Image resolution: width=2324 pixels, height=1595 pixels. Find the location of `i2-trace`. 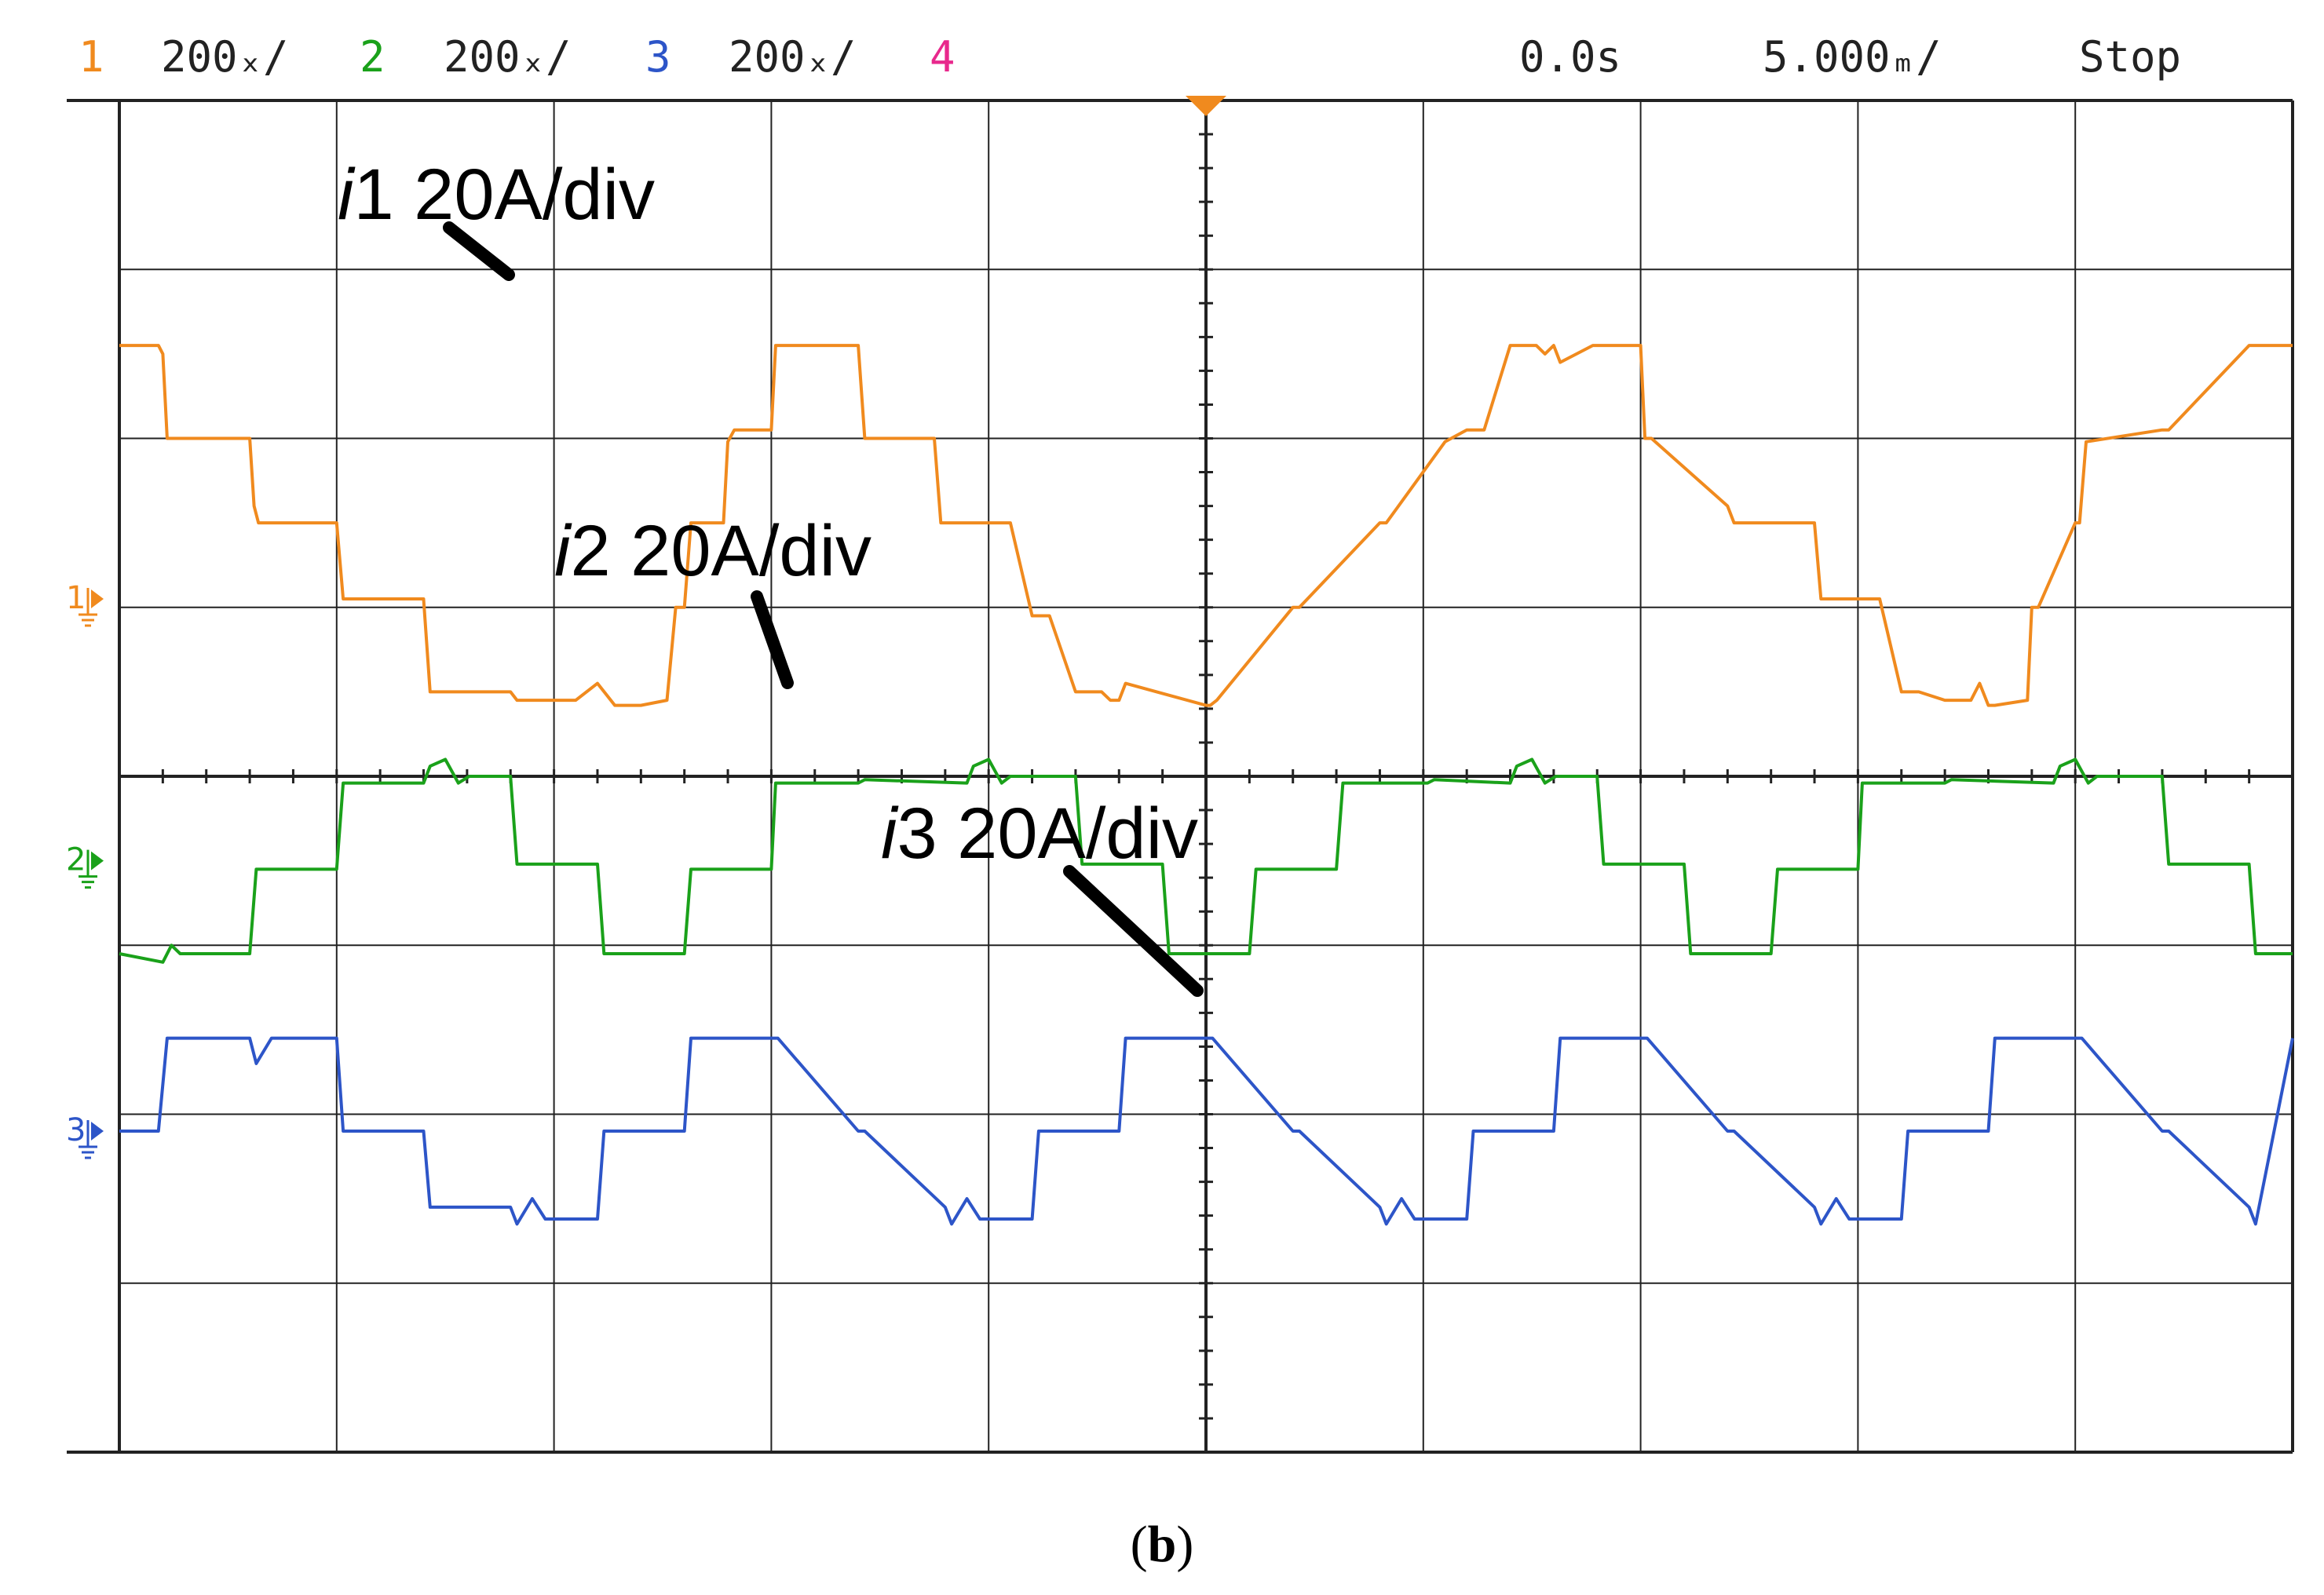

i2-trace is located at coordinates (1206, 860).